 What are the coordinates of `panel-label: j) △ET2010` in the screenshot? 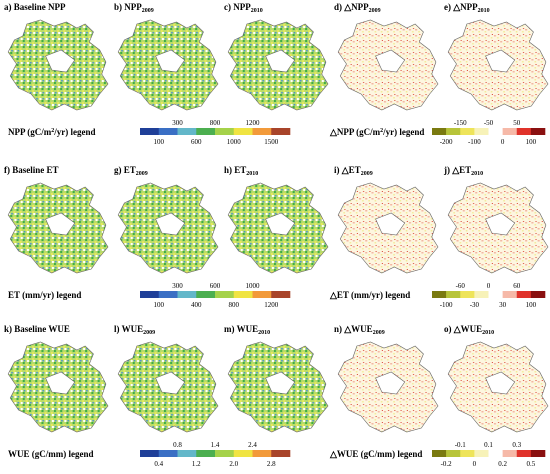 It's located at (463, 171).